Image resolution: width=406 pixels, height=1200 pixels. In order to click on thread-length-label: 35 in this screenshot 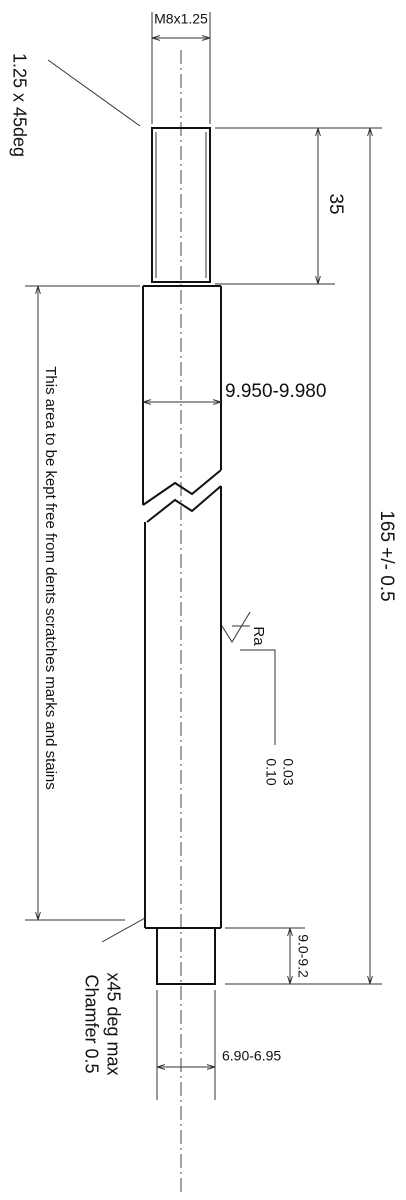, I will do `click(335, 203)`.